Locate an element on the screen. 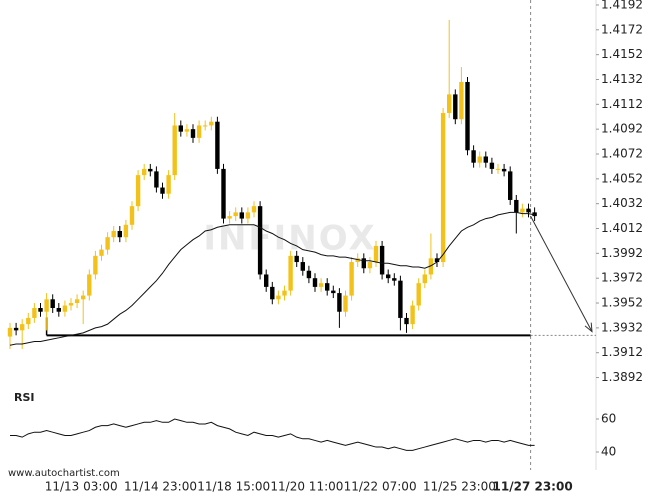 The image size is (650, 500). y-tick-label: 1.4052 is located at coordinates (622, 178).